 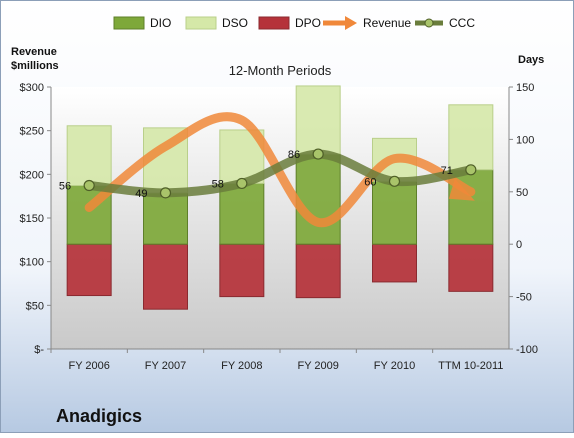 What do you see at coordinates (32, 88) in the screenshot?
I see `left-tick-label: $300` at bounding box center [32, 88].